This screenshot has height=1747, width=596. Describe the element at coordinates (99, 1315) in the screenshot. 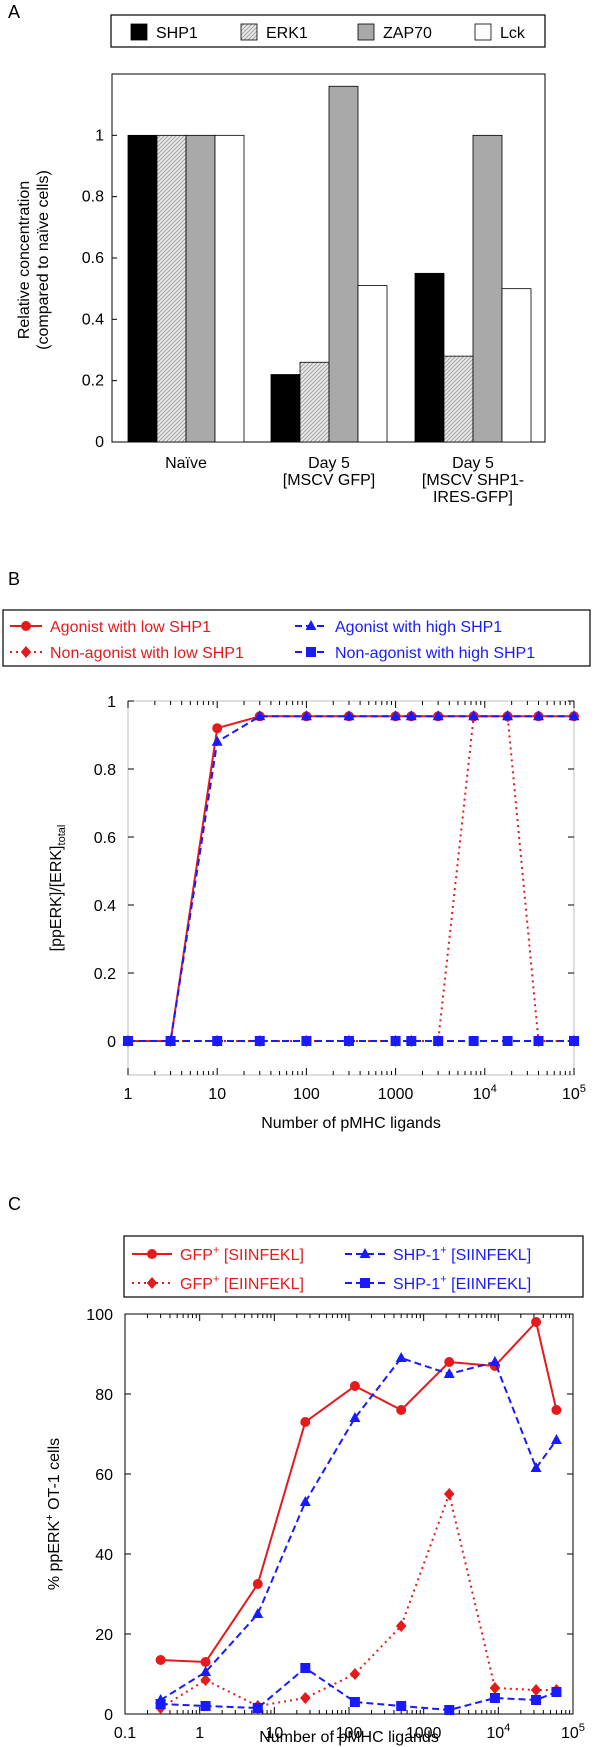

I see `y-tick-label: 100` at that location.